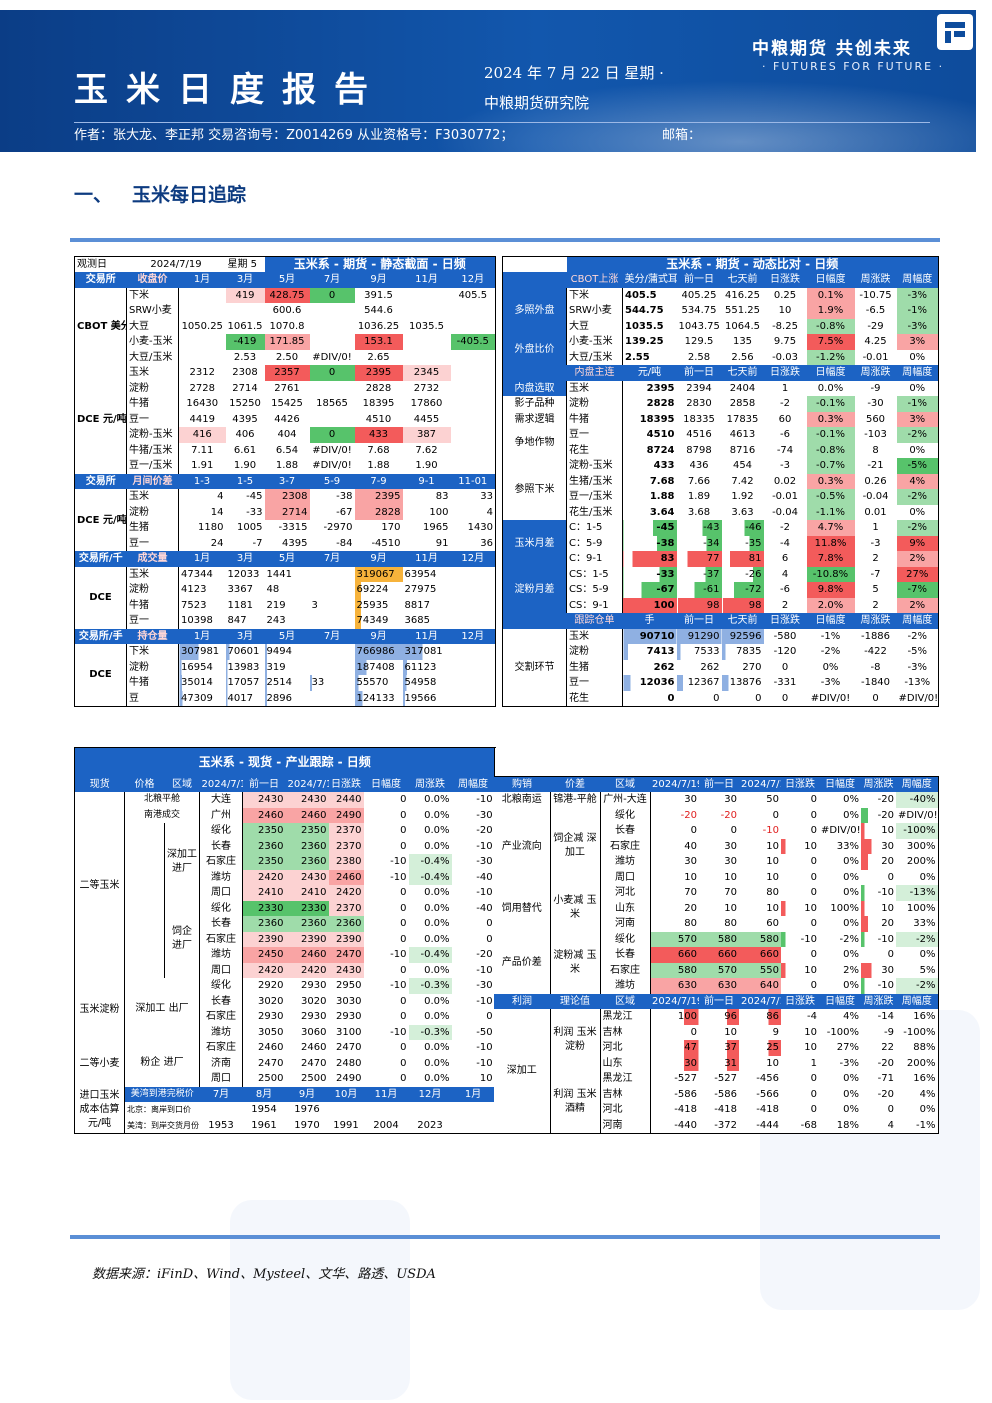  What do you see at coordinates (682, 135) in the screenshot?
I see `email-label: 邮箱：` at bounding box center [682, 135].